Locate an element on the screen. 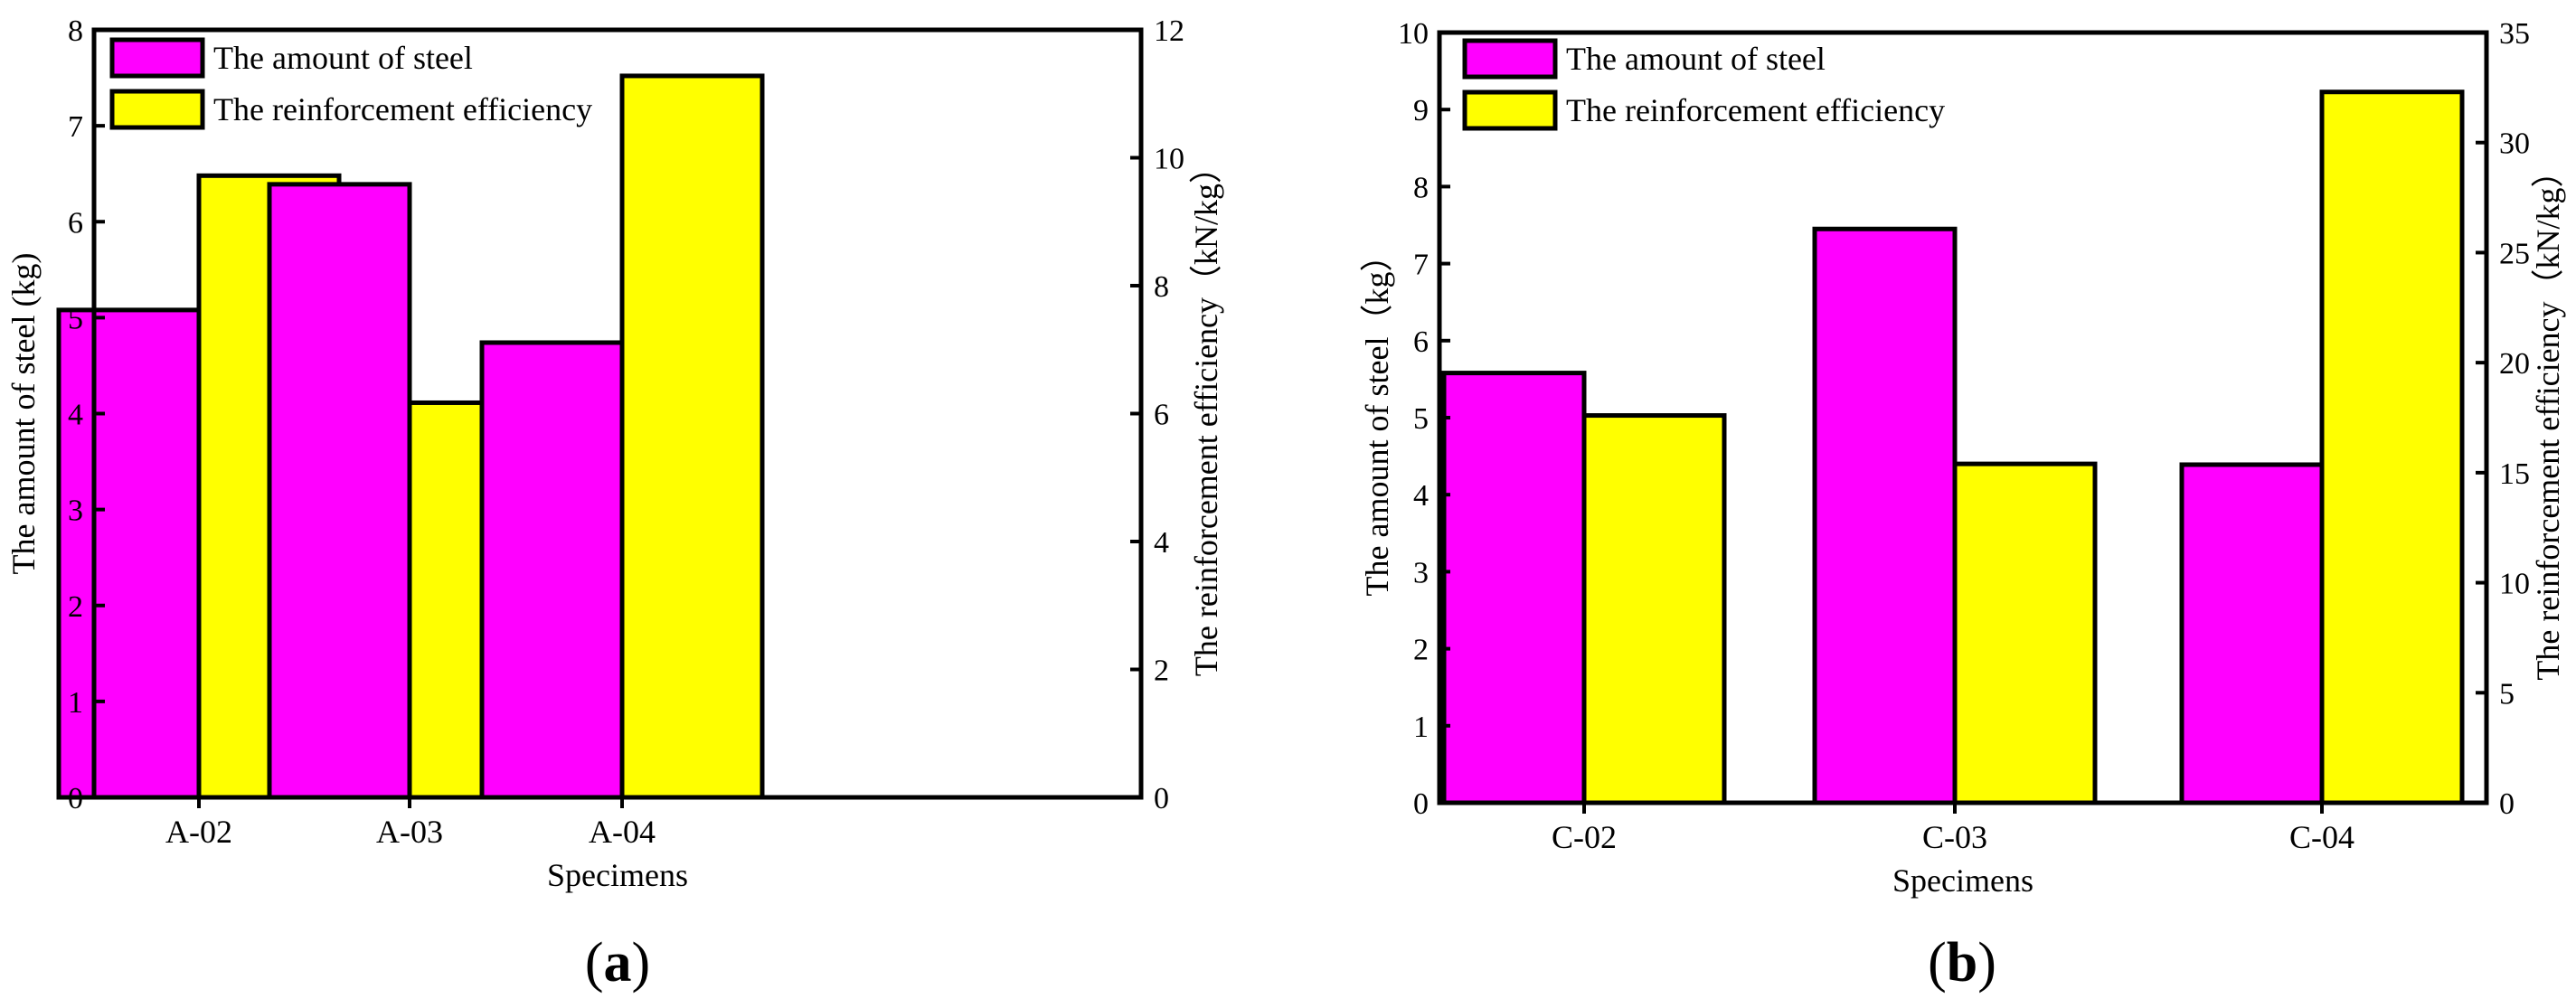 The image size is (2576, 1008). bar-A-04-steel is located at coordinates (552, 570).